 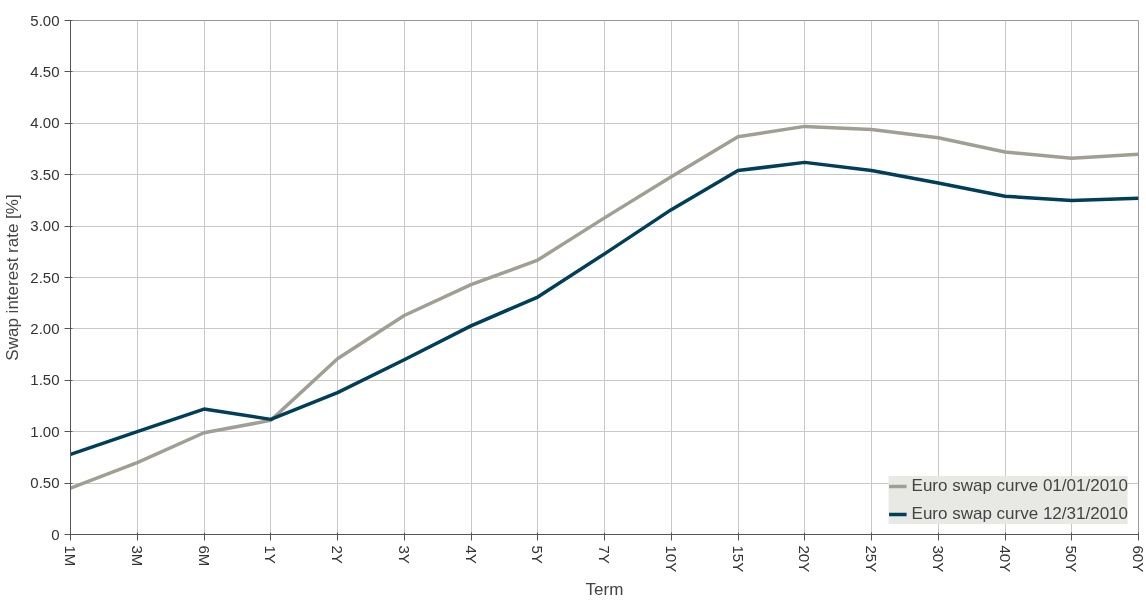 I want to click on x-axis-title: Term, so click(x=604, y=590).